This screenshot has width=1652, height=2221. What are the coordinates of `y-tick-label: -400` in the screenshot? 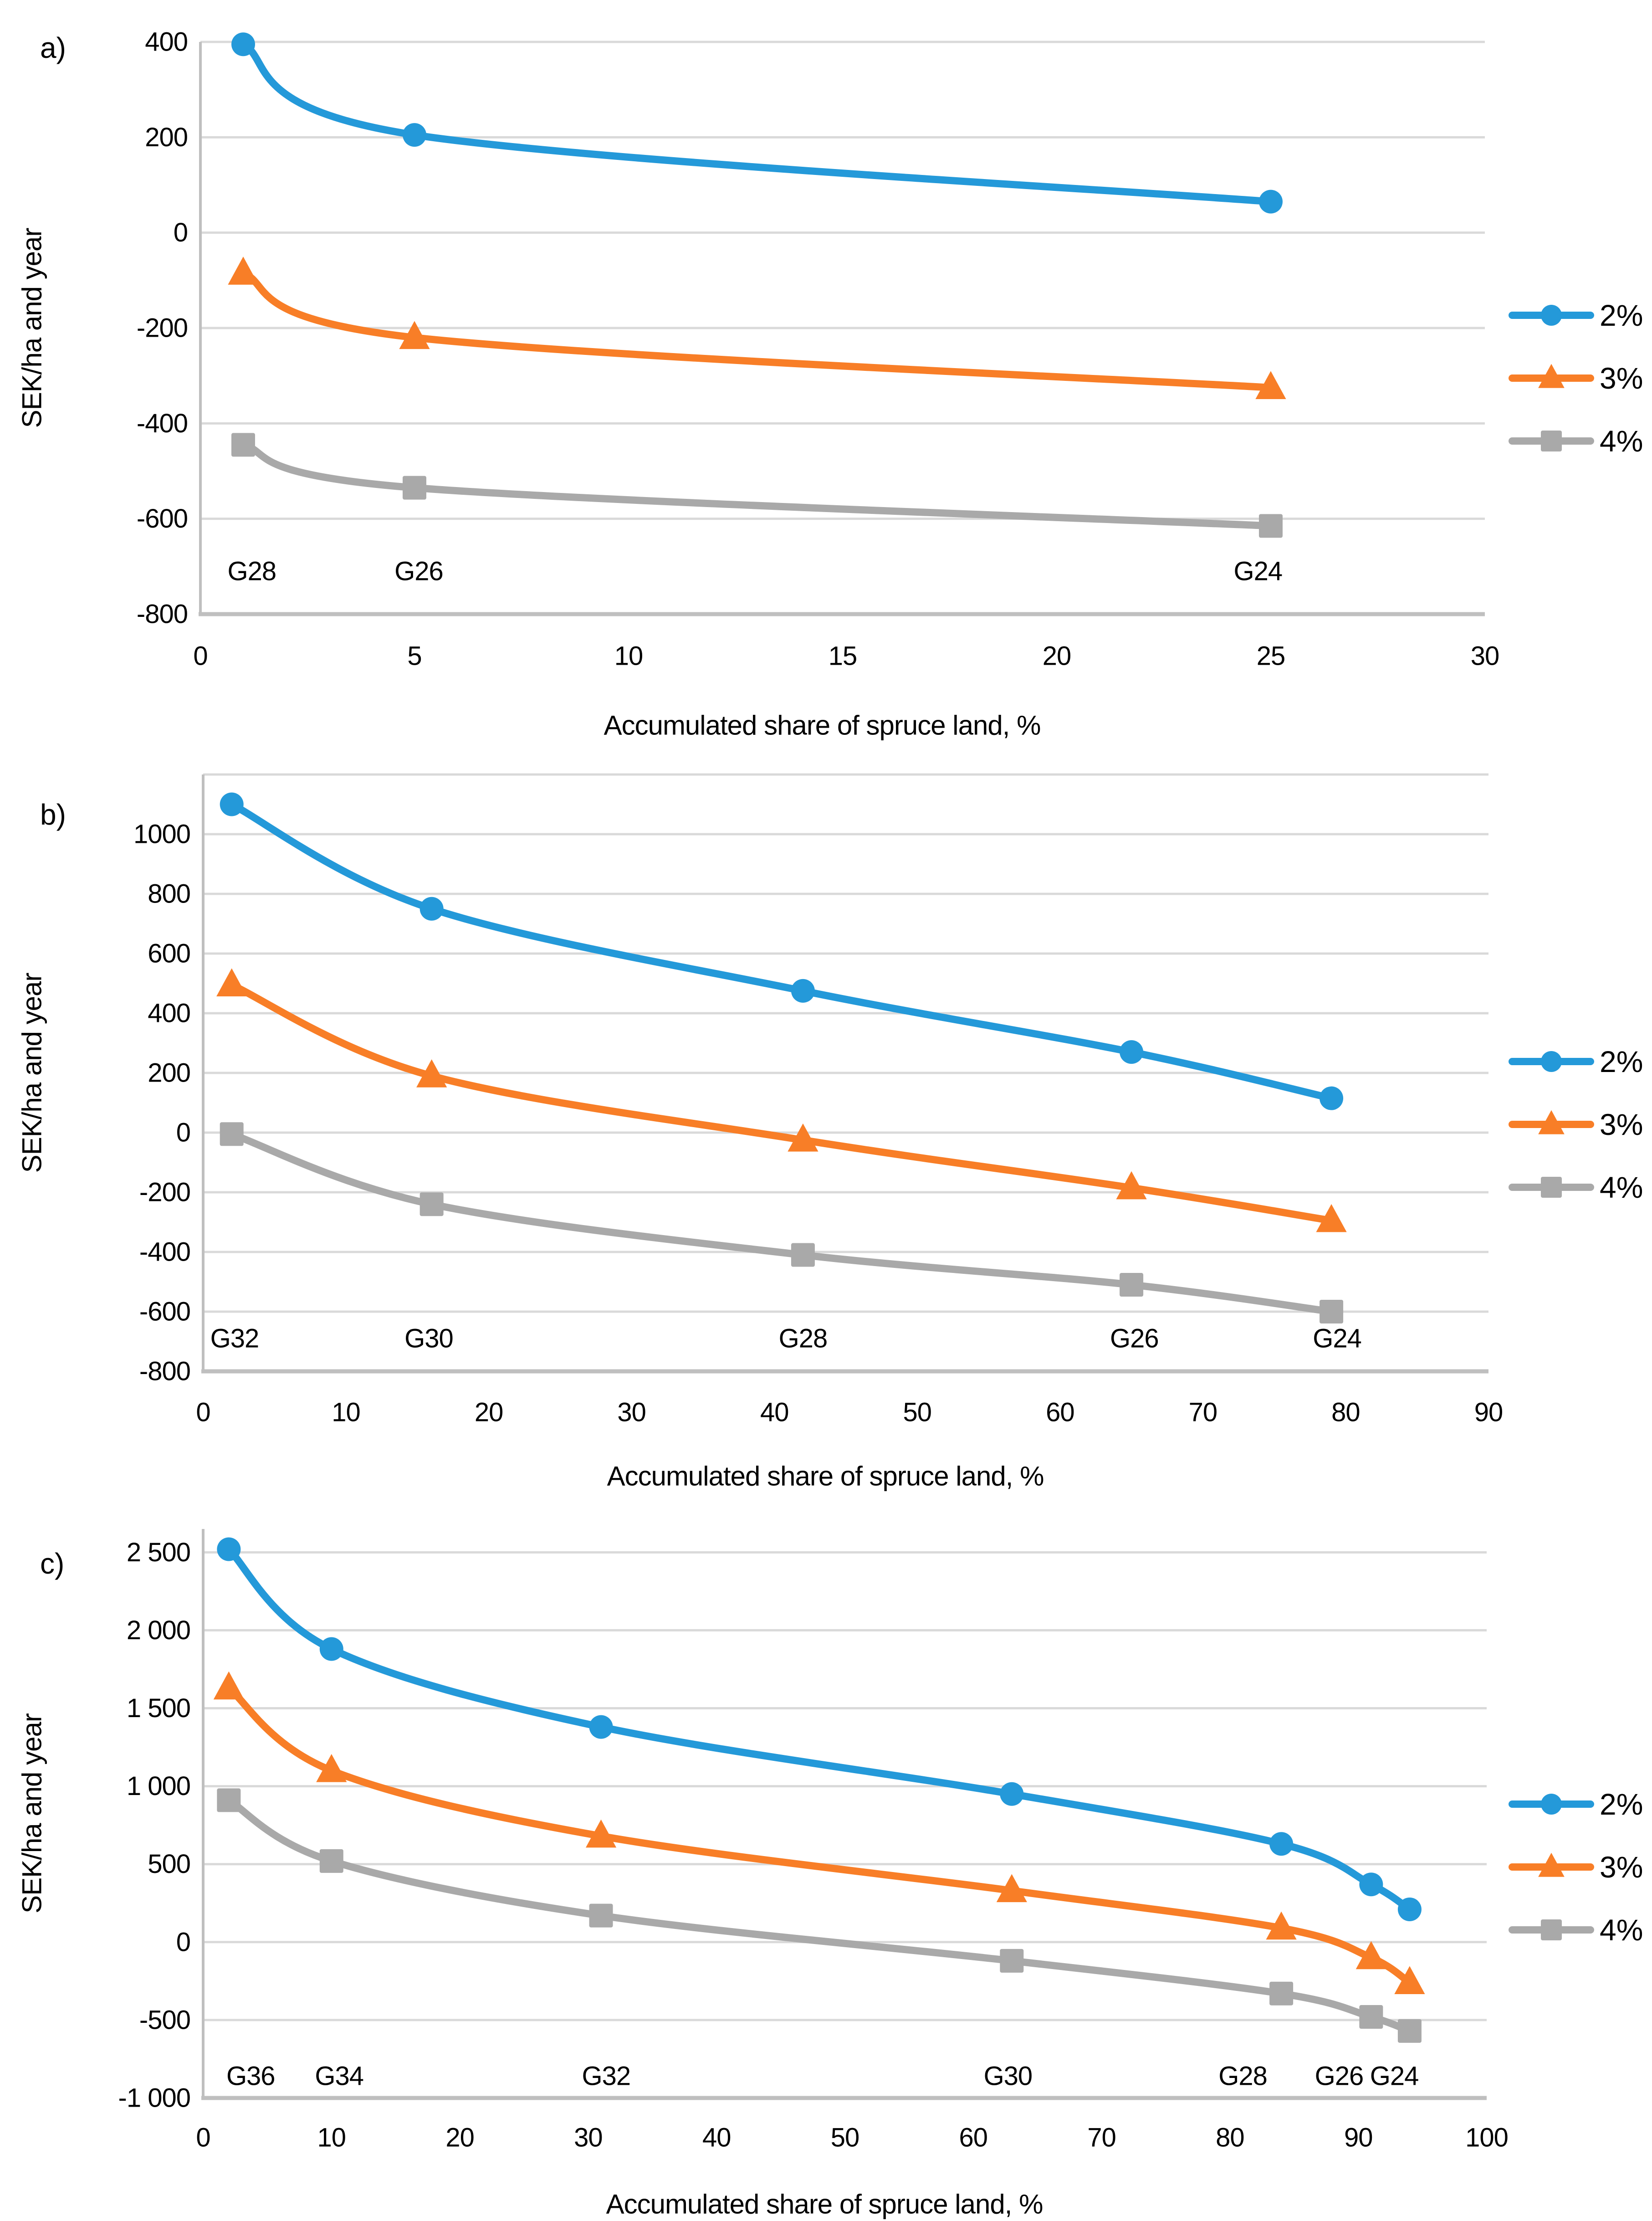 It's located at (165, 1252).